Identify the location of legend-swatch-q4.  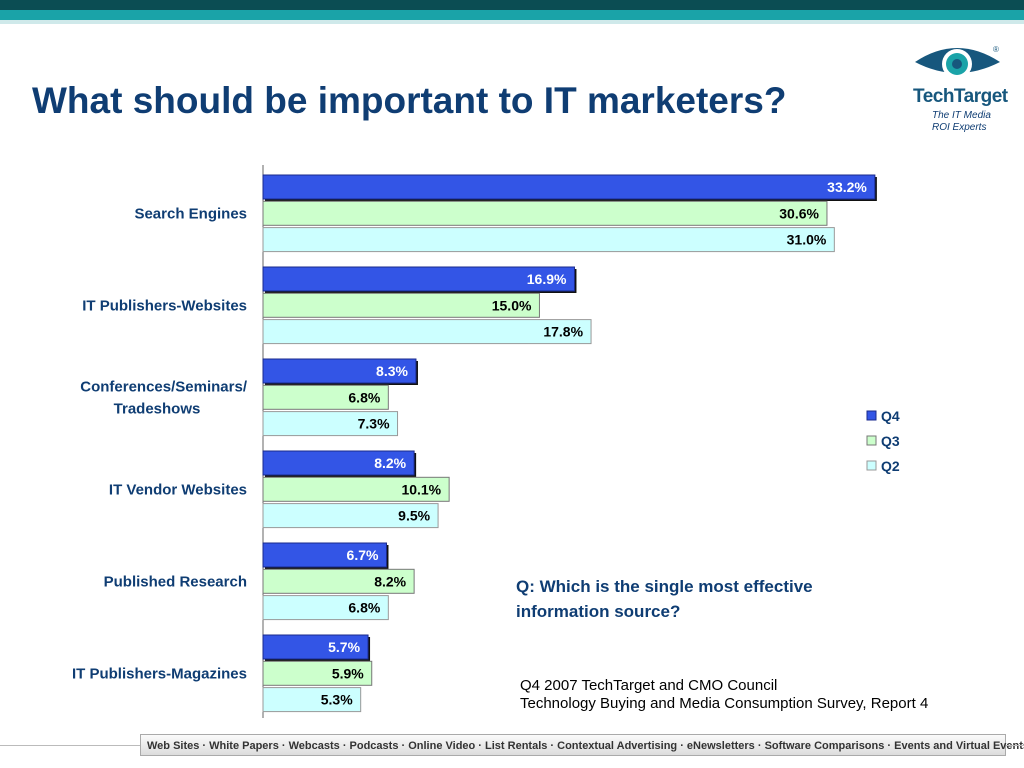
(871, 415).